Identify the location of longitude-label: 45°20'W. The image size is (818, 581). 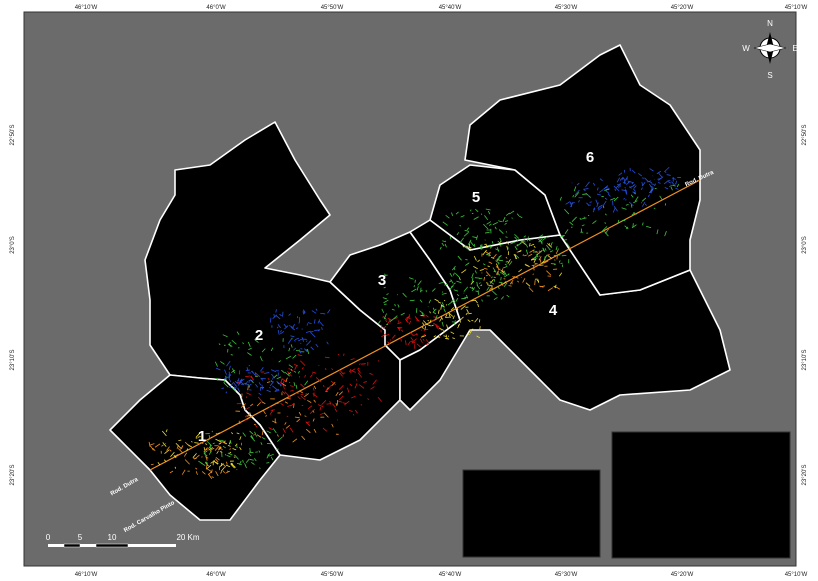
(682, 8).